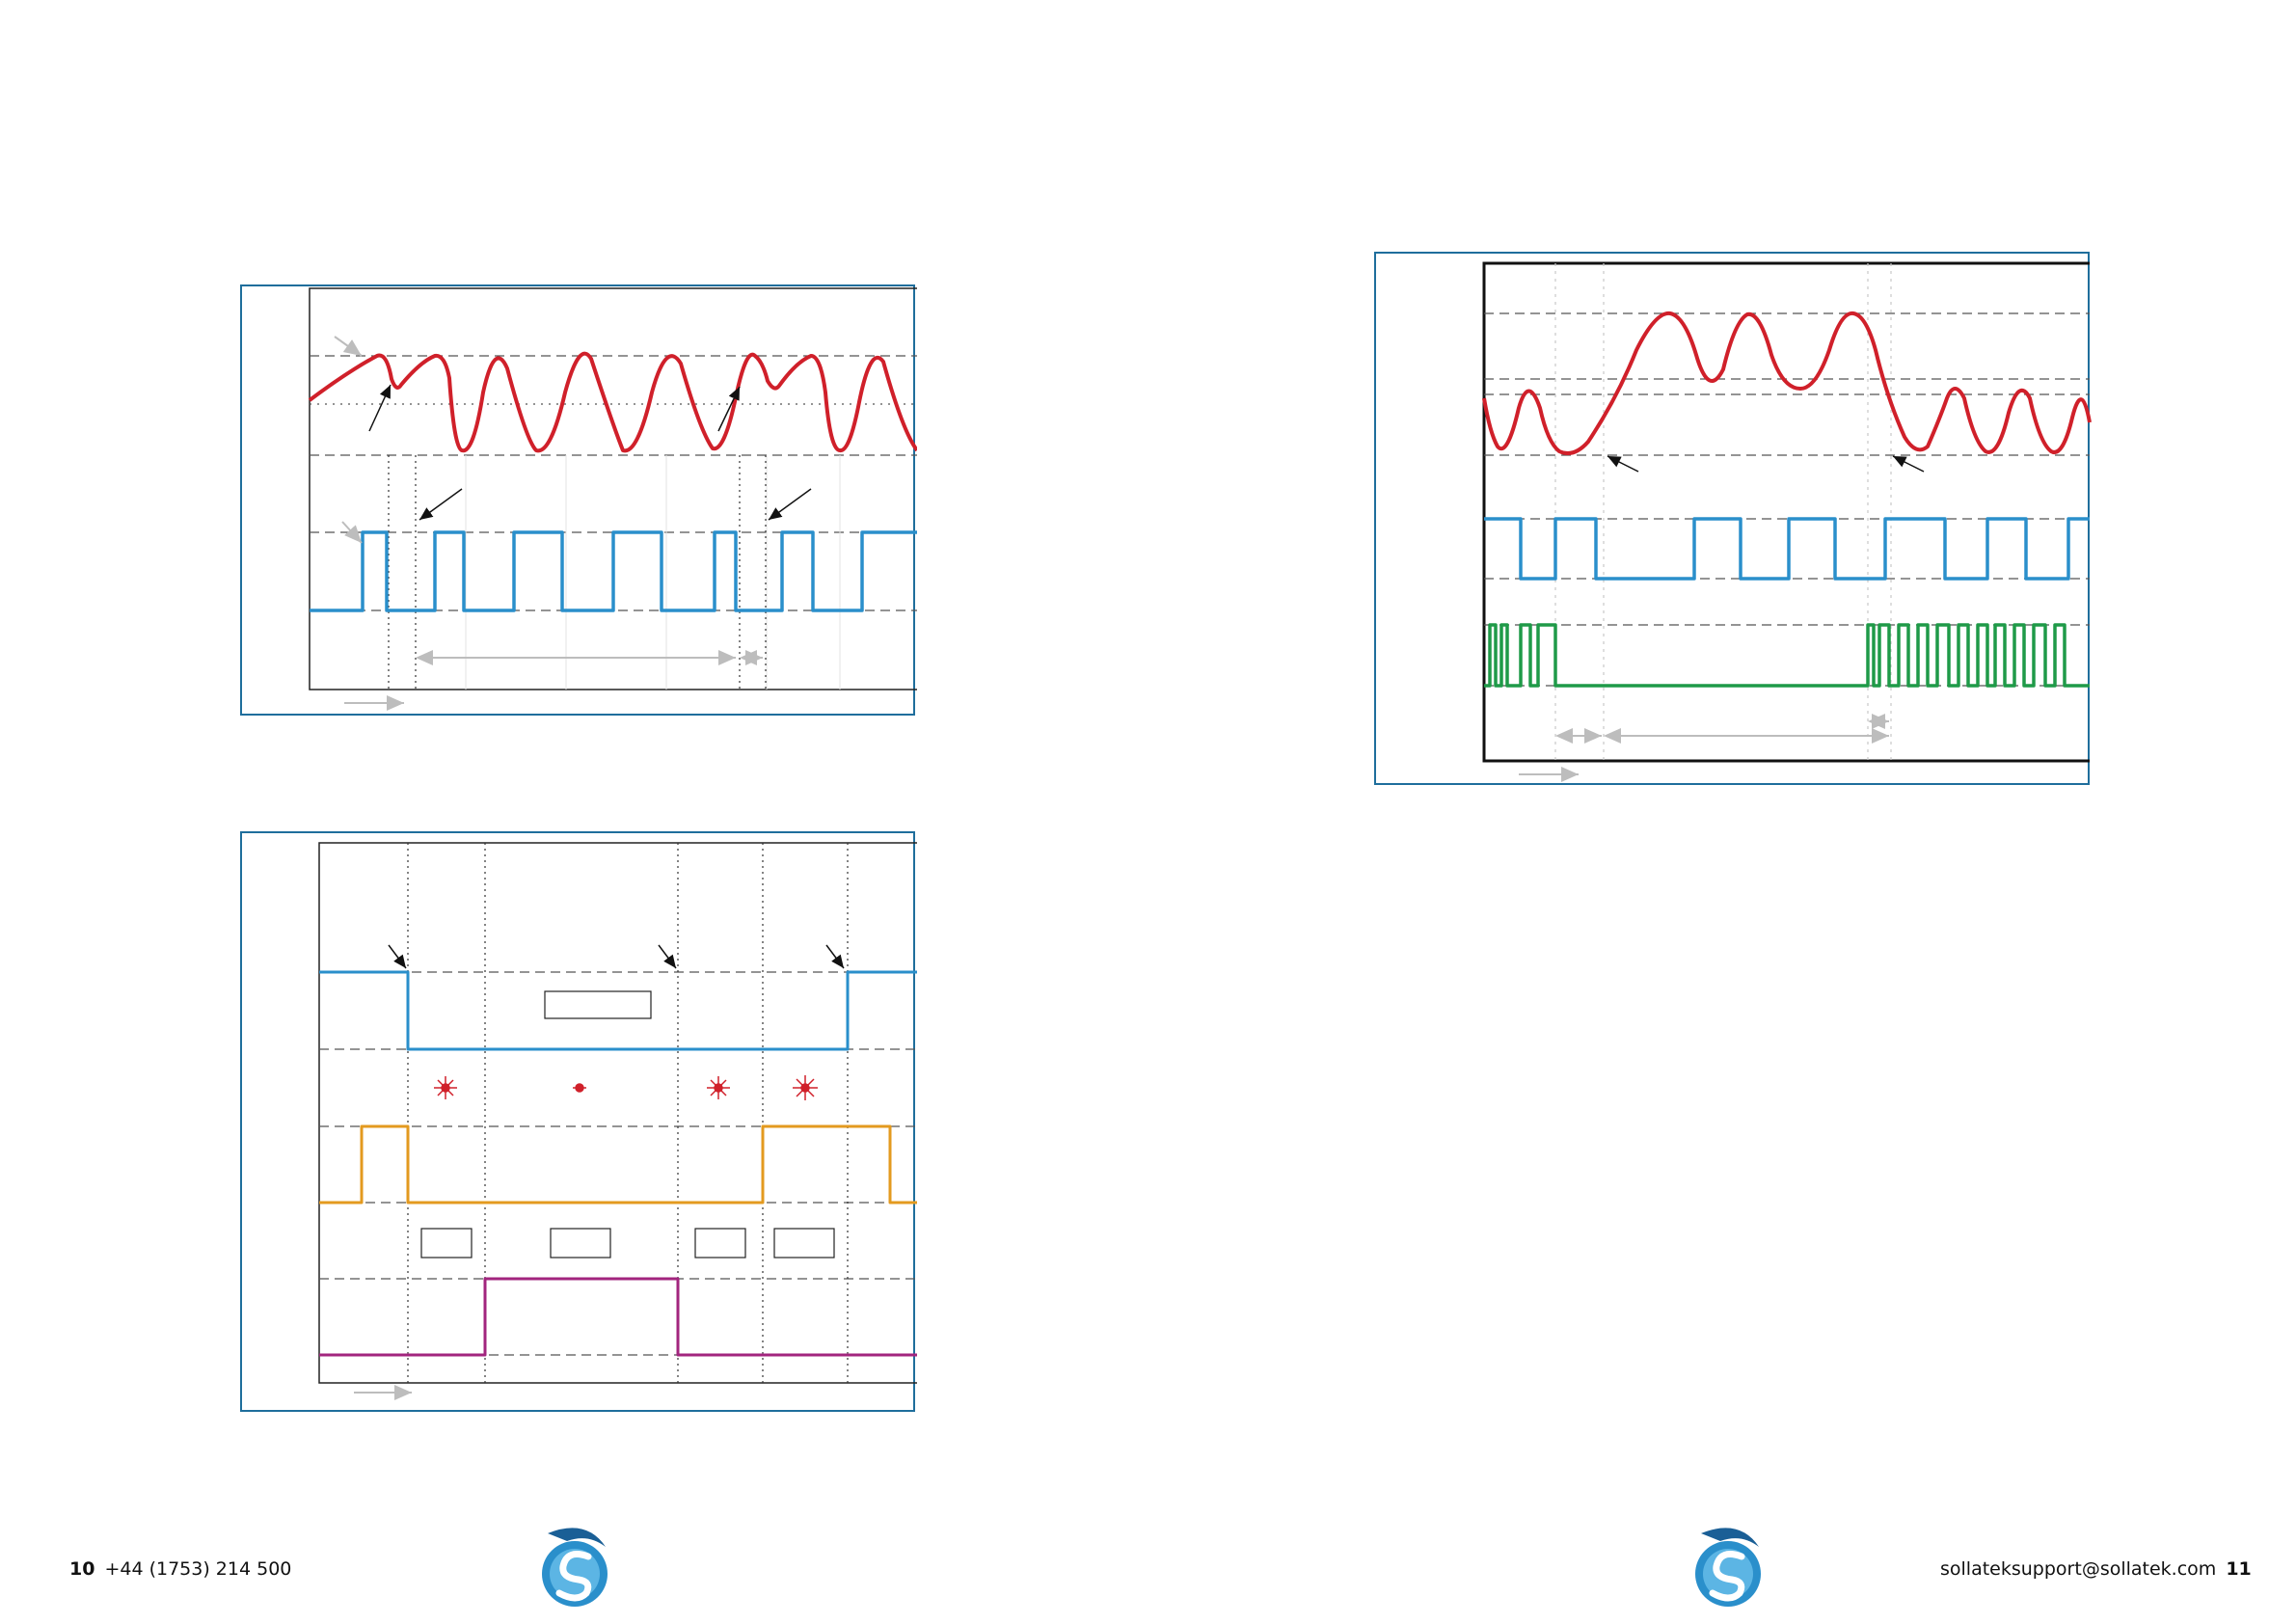  I want to click on purple-trace, so click(618, 1317).